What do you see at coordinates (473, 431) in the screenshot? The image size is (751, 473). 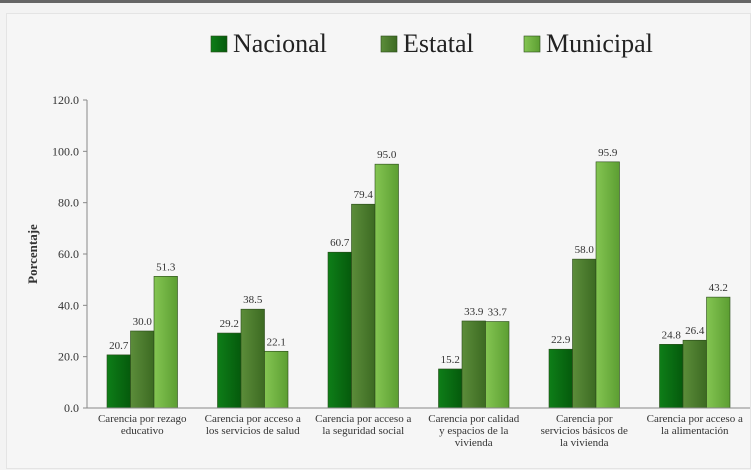 I see `x-tick-label: y espacios de la` at bounding box center [473, 431].